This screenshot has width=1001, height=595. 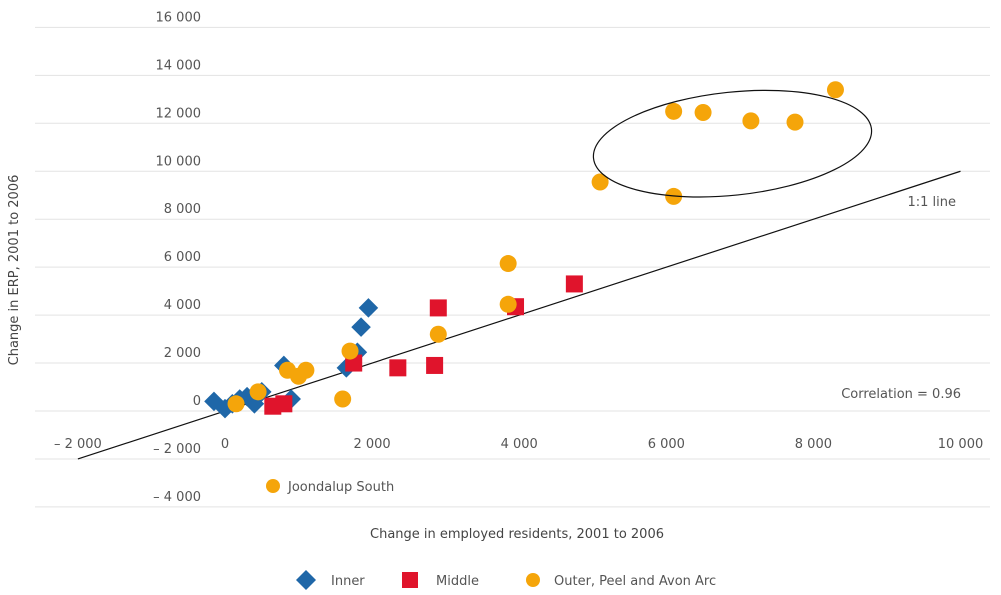 What do you see at coordinates (179, 113) in the screenshot?
I see `y-tick-label: 12 000` at bounding box center [179, 113].